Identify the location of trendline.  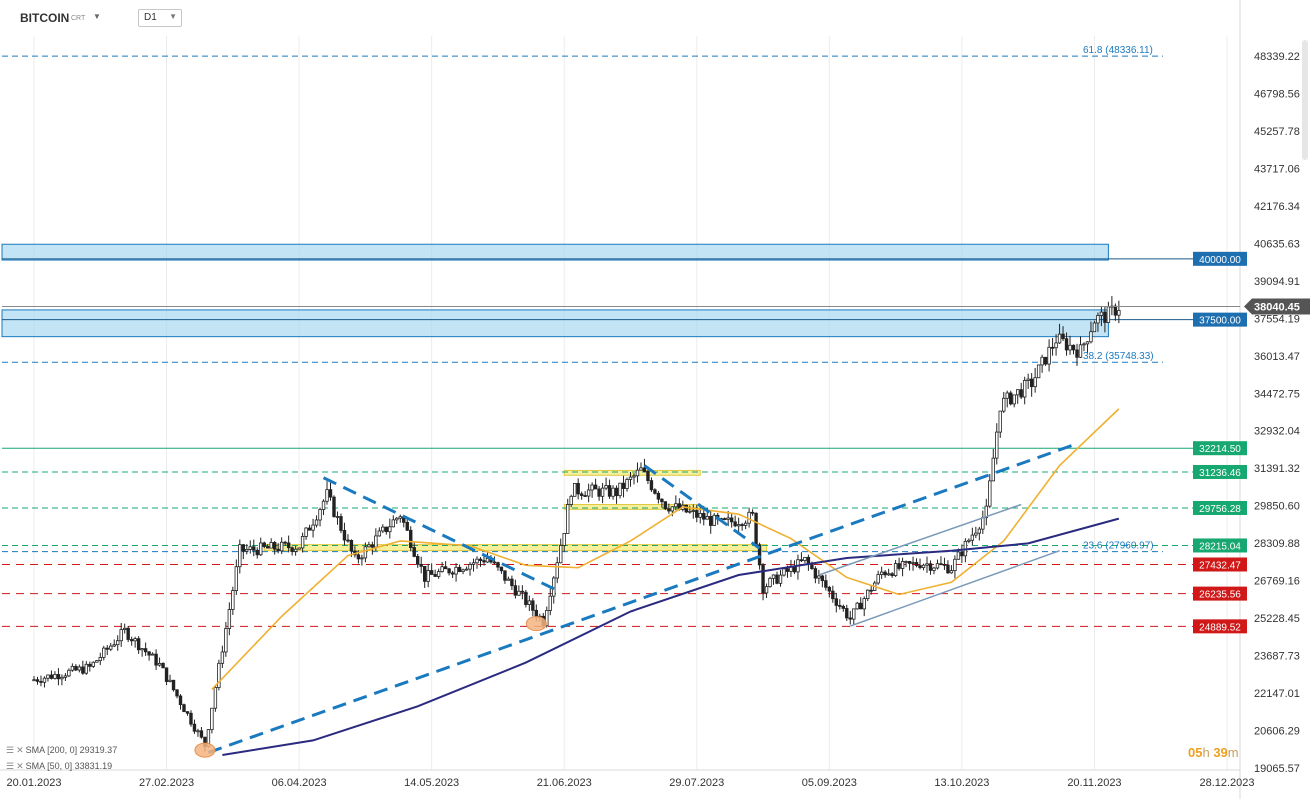
(442, 535).